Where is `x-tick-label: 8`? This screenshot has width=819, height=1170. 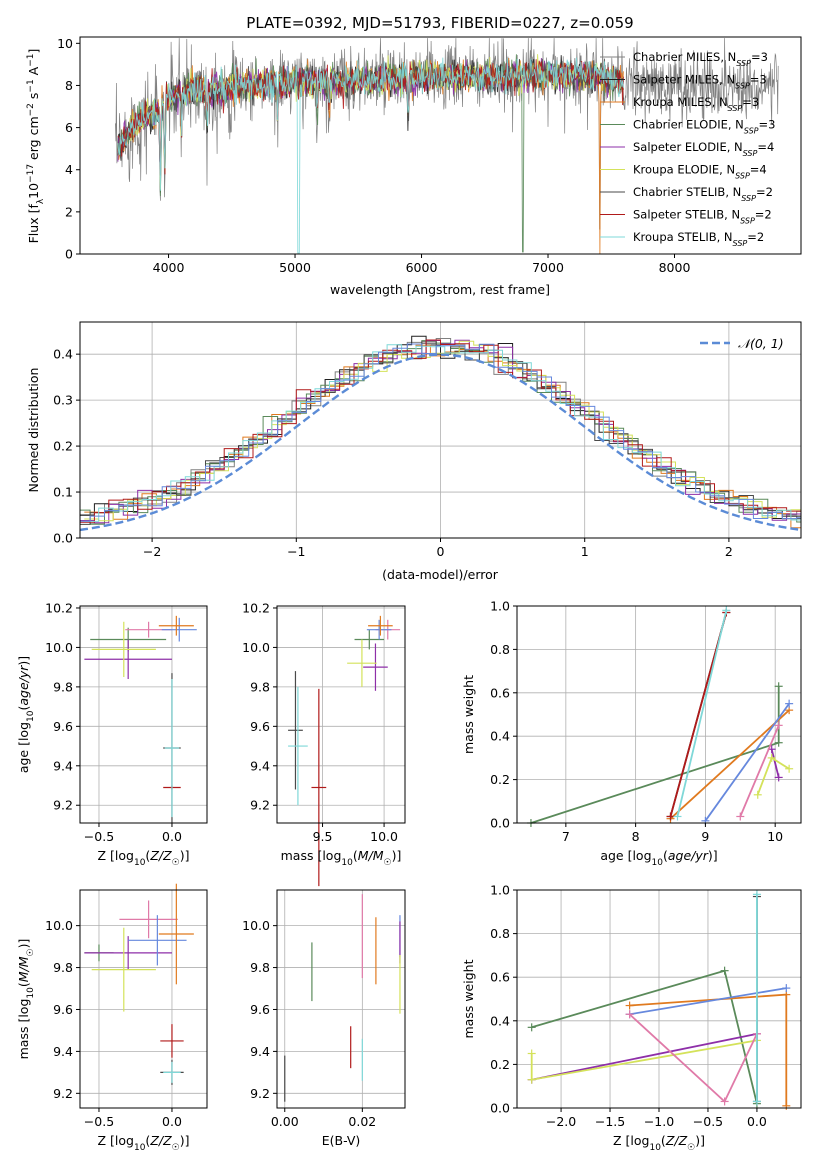 x-tick-label: 8 is located at coordinates (636, 836).